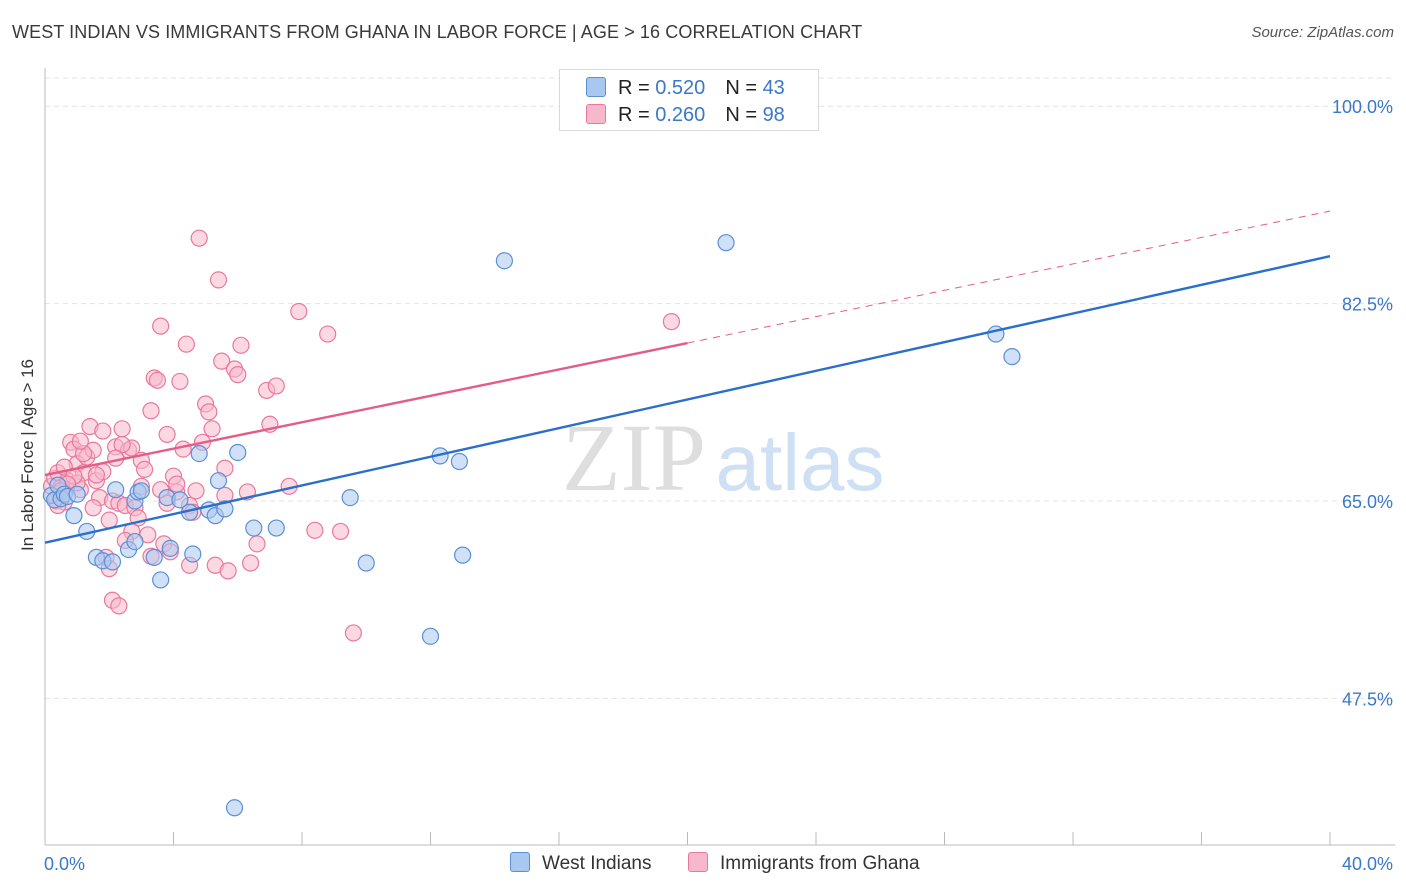 This screenshot has height=892, width=1406. I want to click on legend-r-value: 0.260, so click(680, 115).